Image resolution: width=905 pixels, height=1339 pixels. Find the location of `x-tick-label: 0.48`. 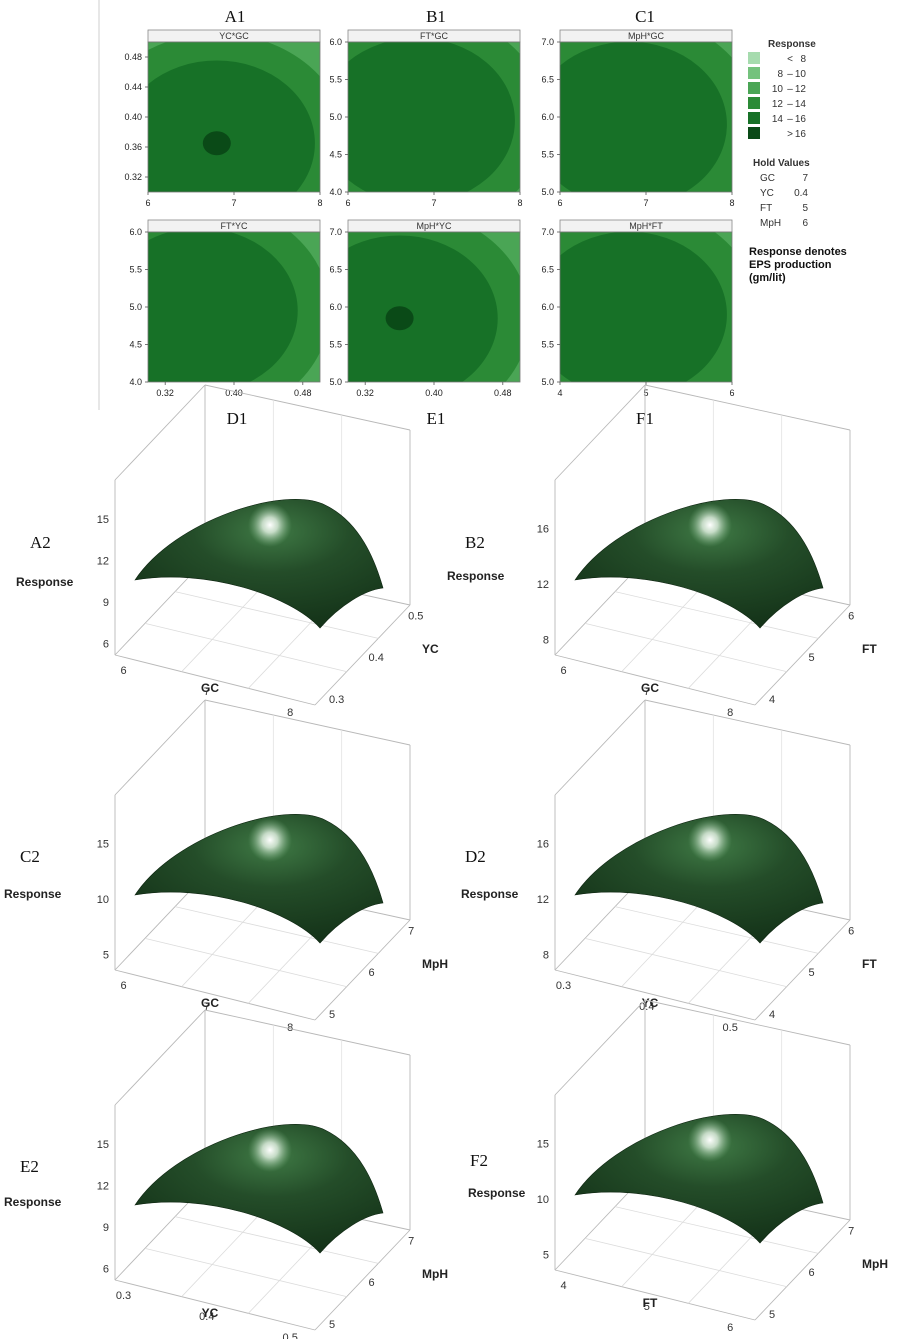

x-tick-label: 0.48 is located at coordinates (303, 393).